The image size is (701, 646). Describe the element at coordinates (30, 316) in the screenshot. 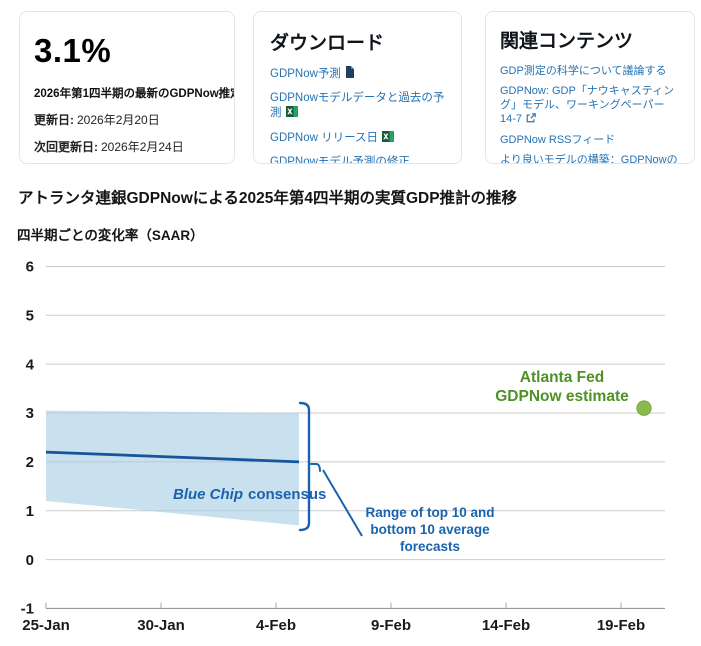

I see `y-tick-label: 5` at that location.